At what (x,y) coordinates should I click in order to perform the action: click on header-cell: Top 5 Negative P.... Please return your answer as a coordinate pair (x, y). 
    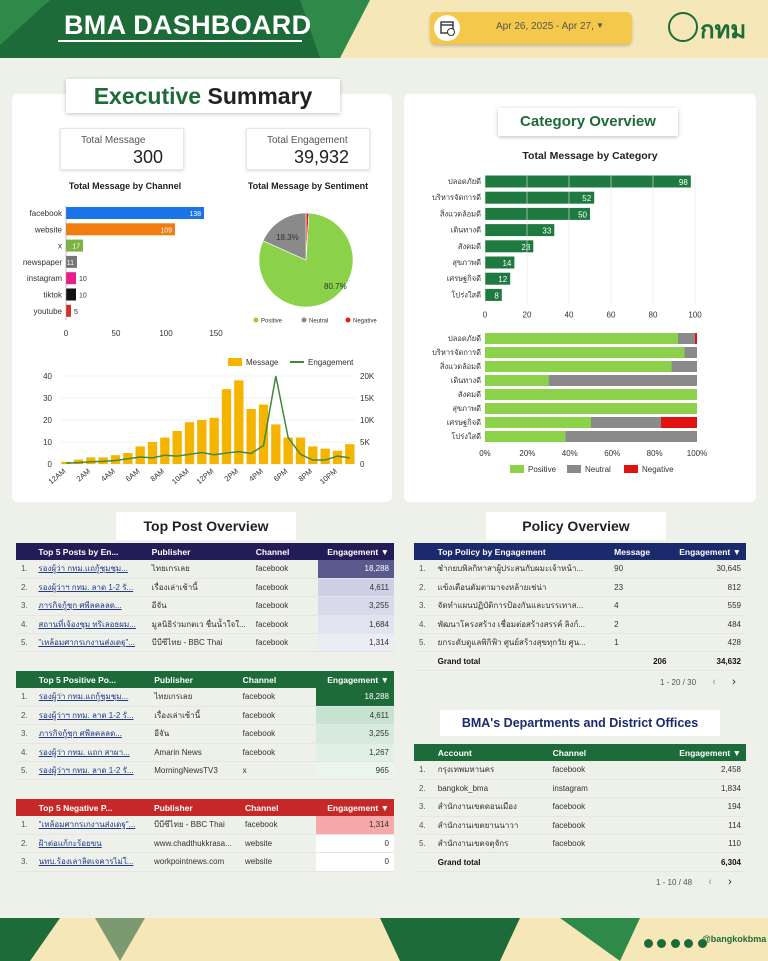
    Looking at the image, I should click on (91, 807).